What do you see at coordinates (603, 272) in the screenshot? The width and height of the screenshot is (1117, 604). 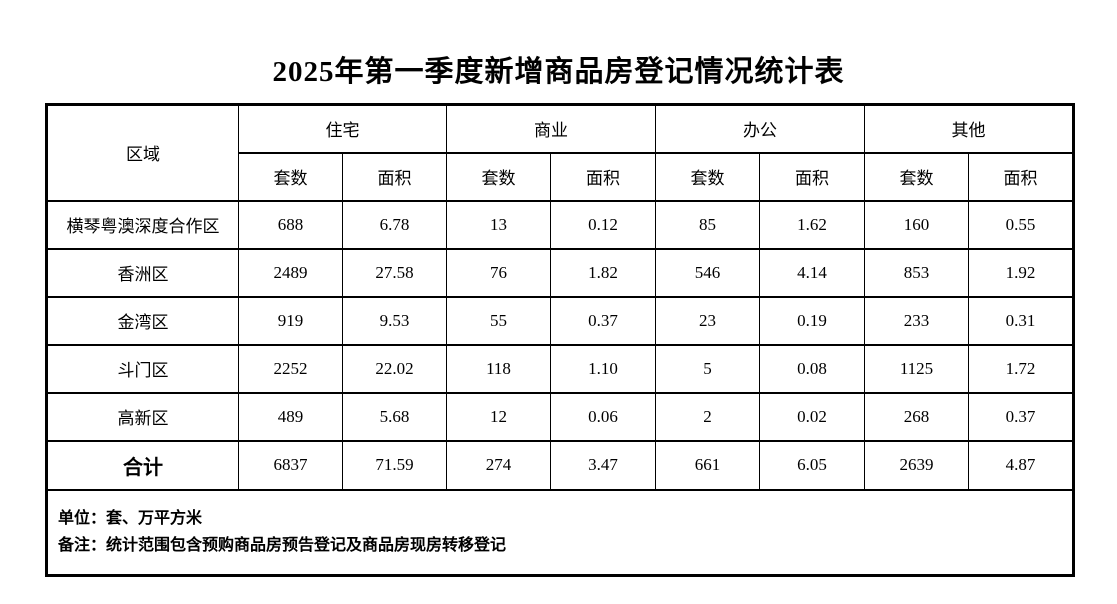 I see `data-cell: 1.82` at bounding box center [603, 272].